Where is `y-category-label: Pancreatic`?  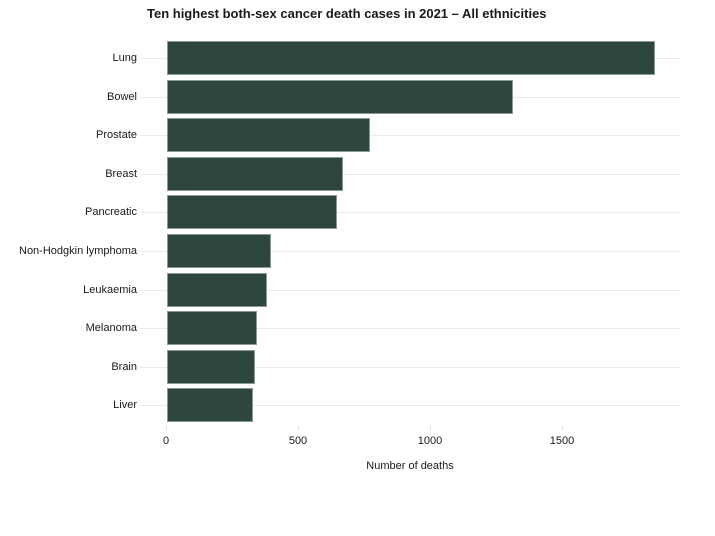
y-category-label: Pancreatic is located at coordinates (111, 212).